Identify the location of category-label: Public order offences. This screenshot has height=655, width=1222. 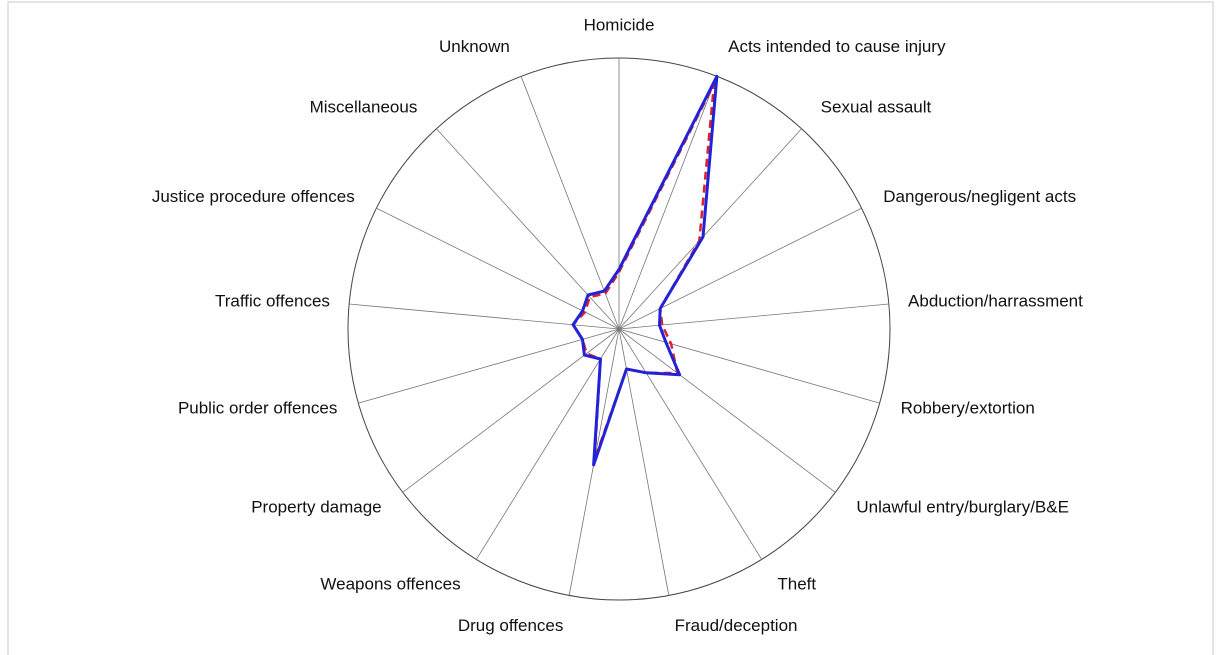
(257, 408).